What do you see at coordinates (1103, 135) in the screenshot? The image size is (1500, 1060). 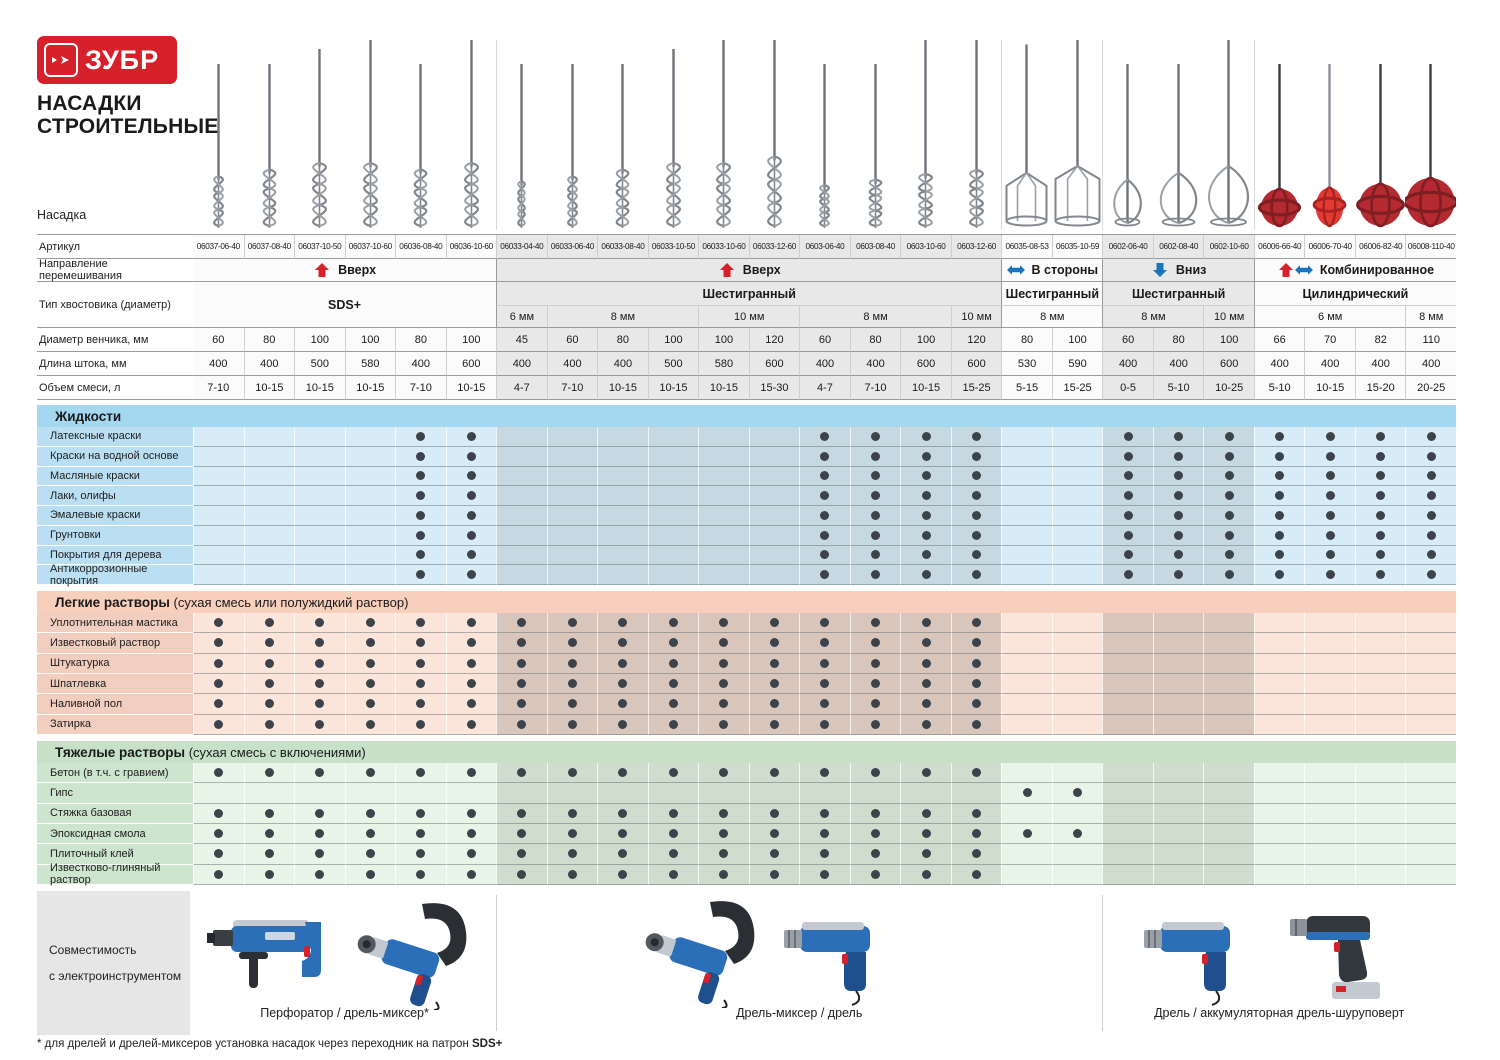 I see `group-separator` at bounding box center [1103, 135].